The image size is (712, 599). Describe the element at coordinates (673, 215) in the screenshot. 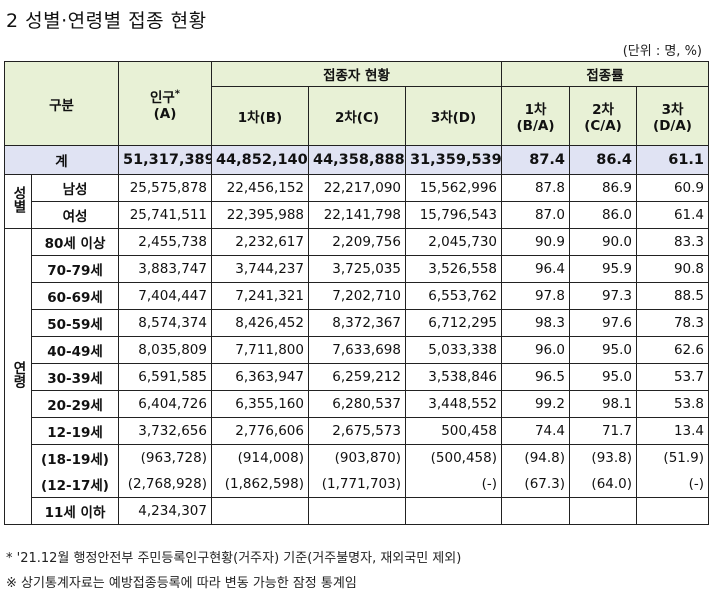

I see `table-cell: 61.4` at that location.